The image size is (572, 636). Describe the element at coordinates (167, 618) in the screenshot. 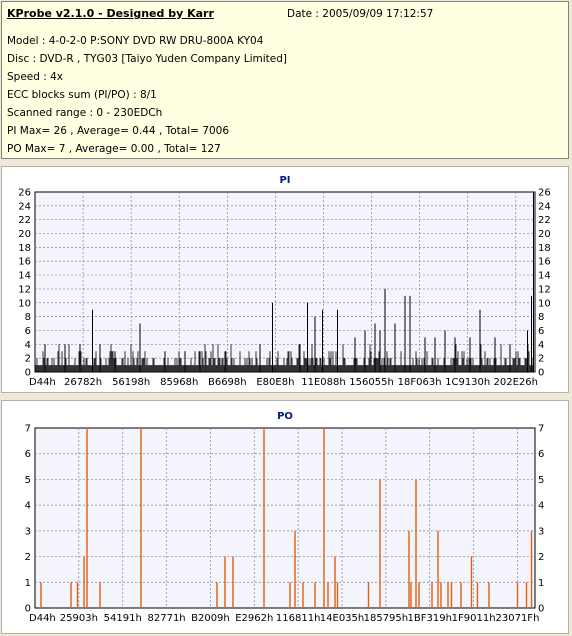

I see `x-tick-label: 82771h` at that location.